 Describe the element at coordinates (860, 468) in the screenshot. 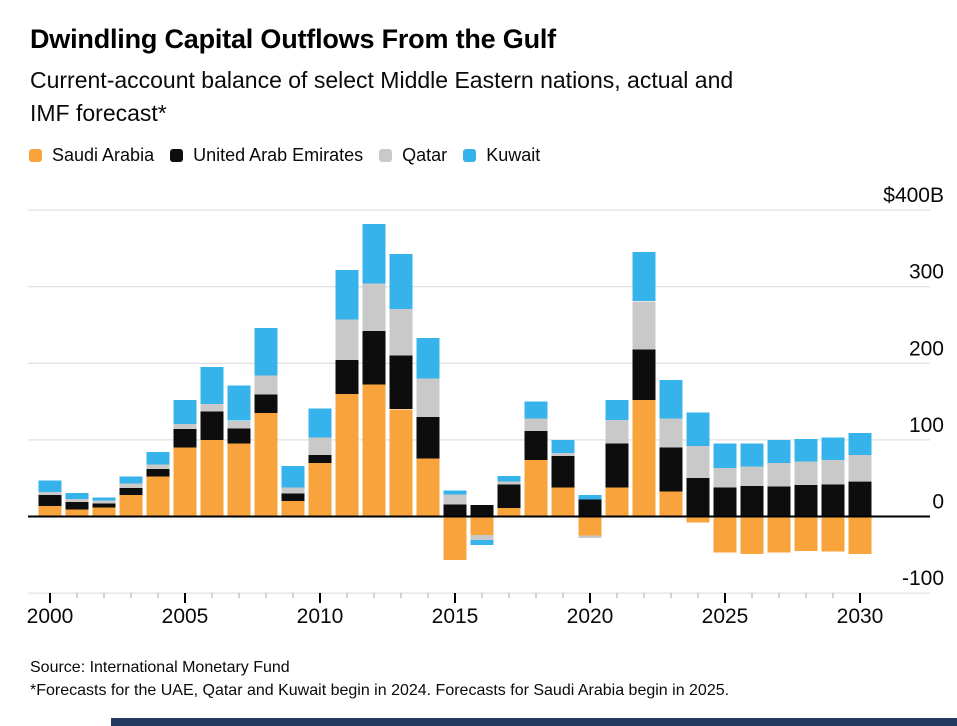

I see `bar-2030-qatar` at that location.